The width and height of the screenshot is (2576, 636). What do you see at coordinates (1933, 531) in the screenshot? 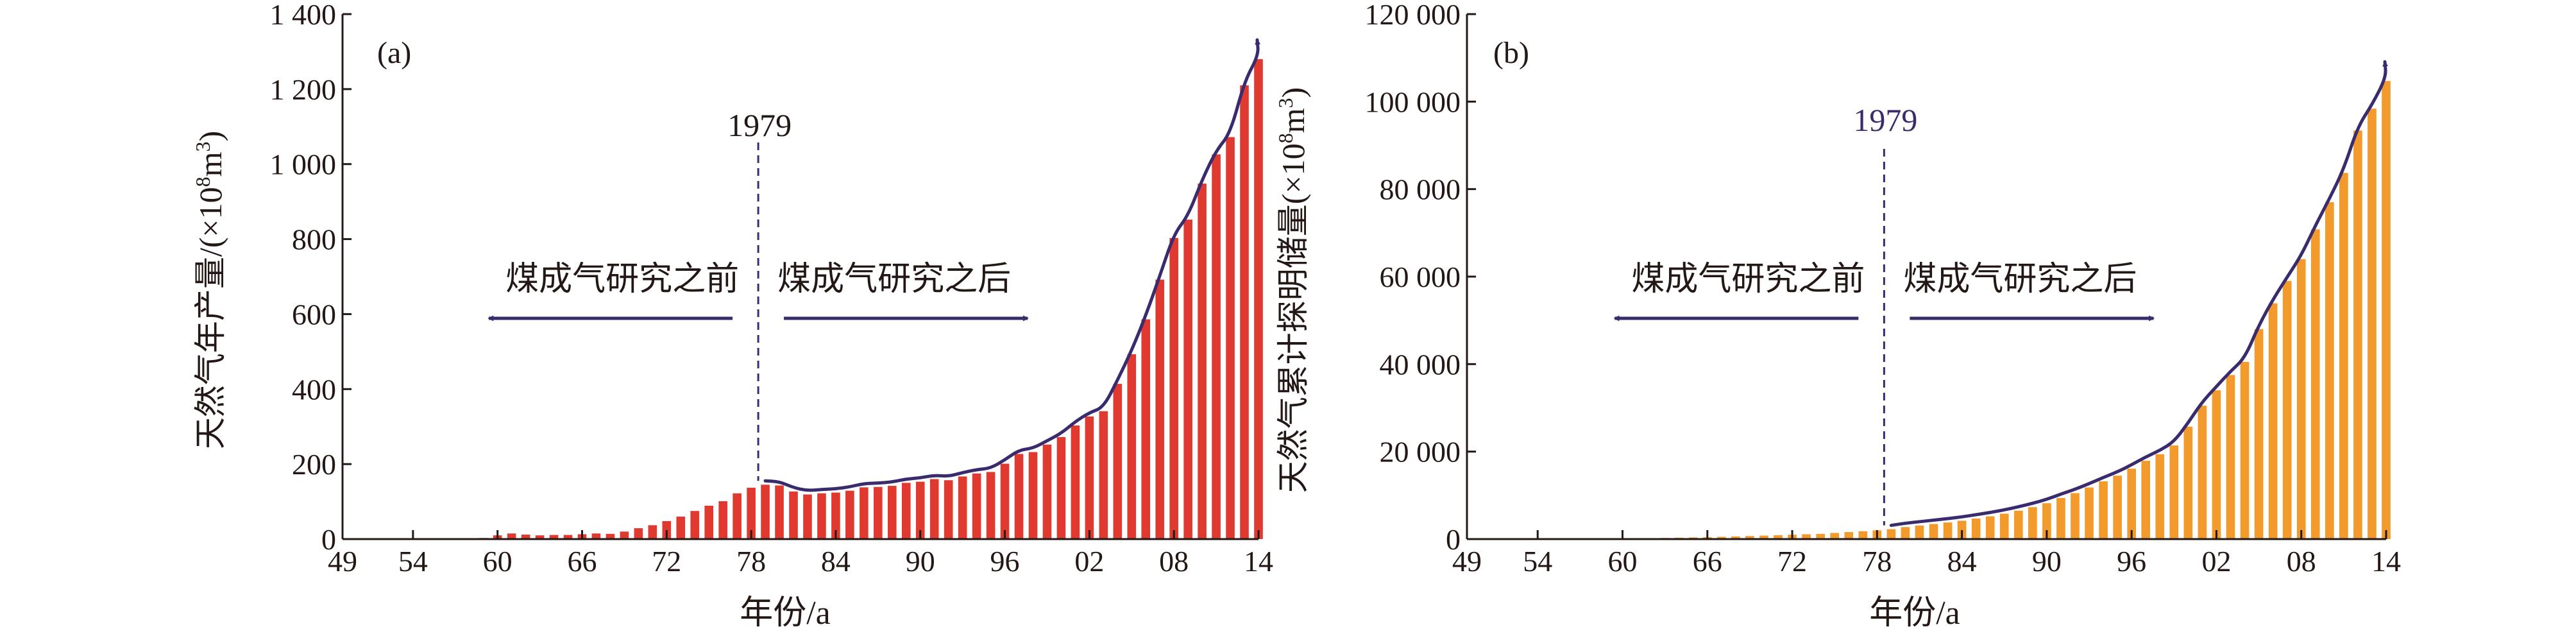
I see `panel-b-bar-1982` at bounding box center [1933, 531].